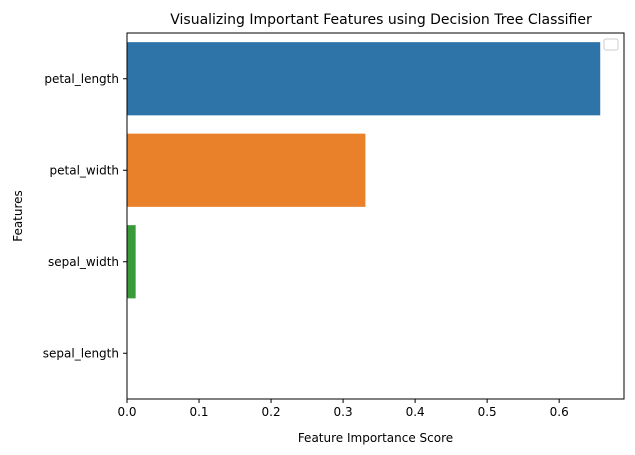  What do you see at coordinates (375, 438) in the screenshot?
I see `x-axis-title: Feature Importance Score` at bounding box center [375, 438].